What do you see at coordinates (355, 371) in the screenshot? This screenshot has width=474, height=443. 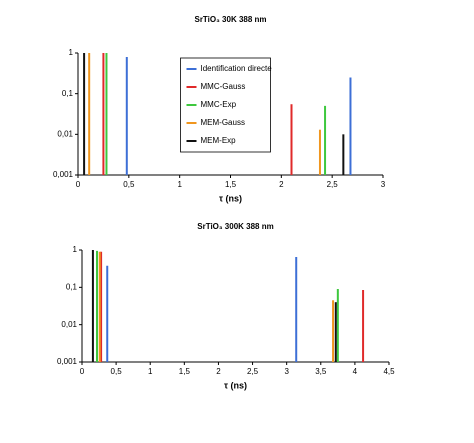 I see `x-tick-label: 4` at bounding box center [355, 371].